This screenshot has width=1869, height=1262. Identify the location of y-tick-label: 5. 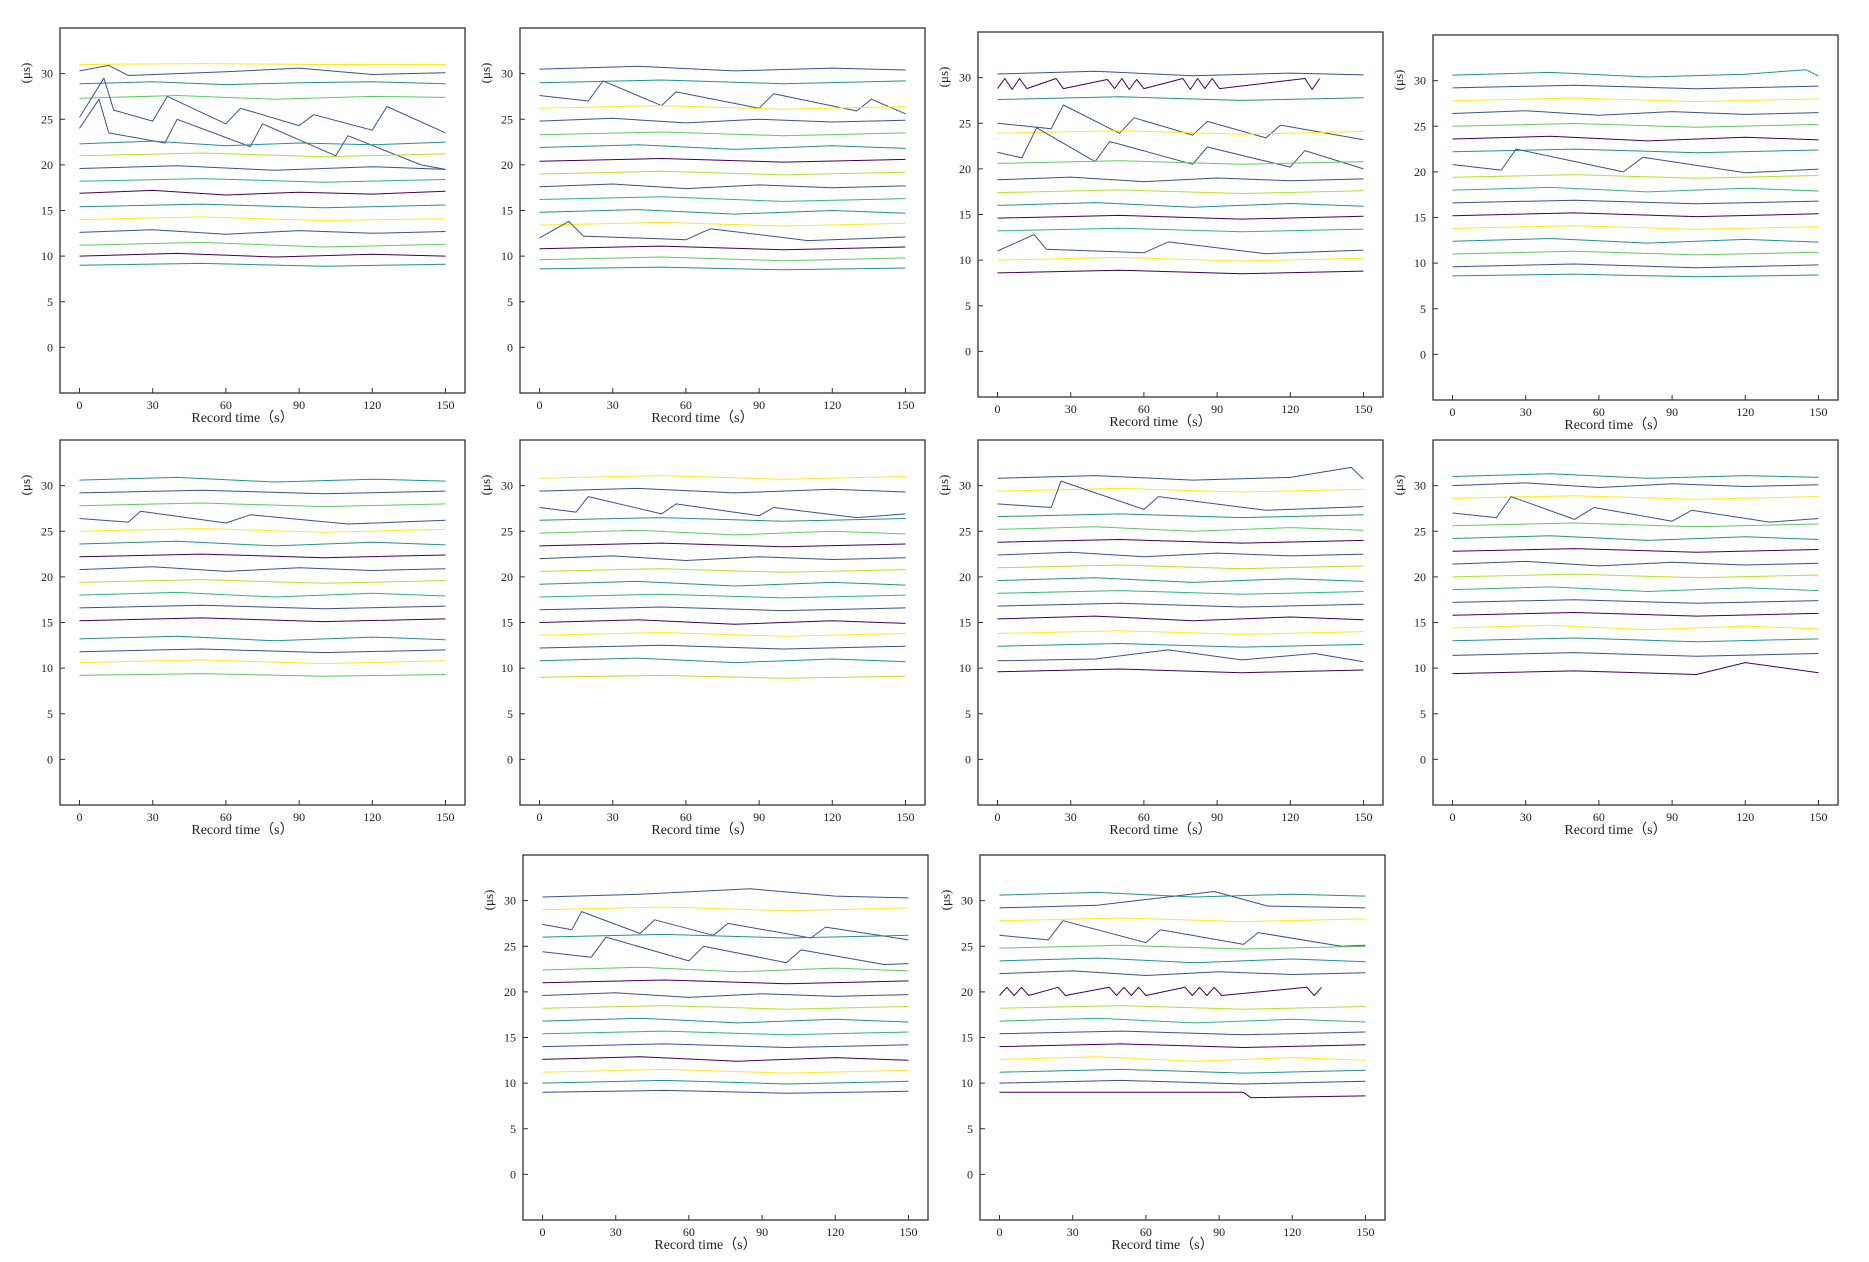
(510, 302).